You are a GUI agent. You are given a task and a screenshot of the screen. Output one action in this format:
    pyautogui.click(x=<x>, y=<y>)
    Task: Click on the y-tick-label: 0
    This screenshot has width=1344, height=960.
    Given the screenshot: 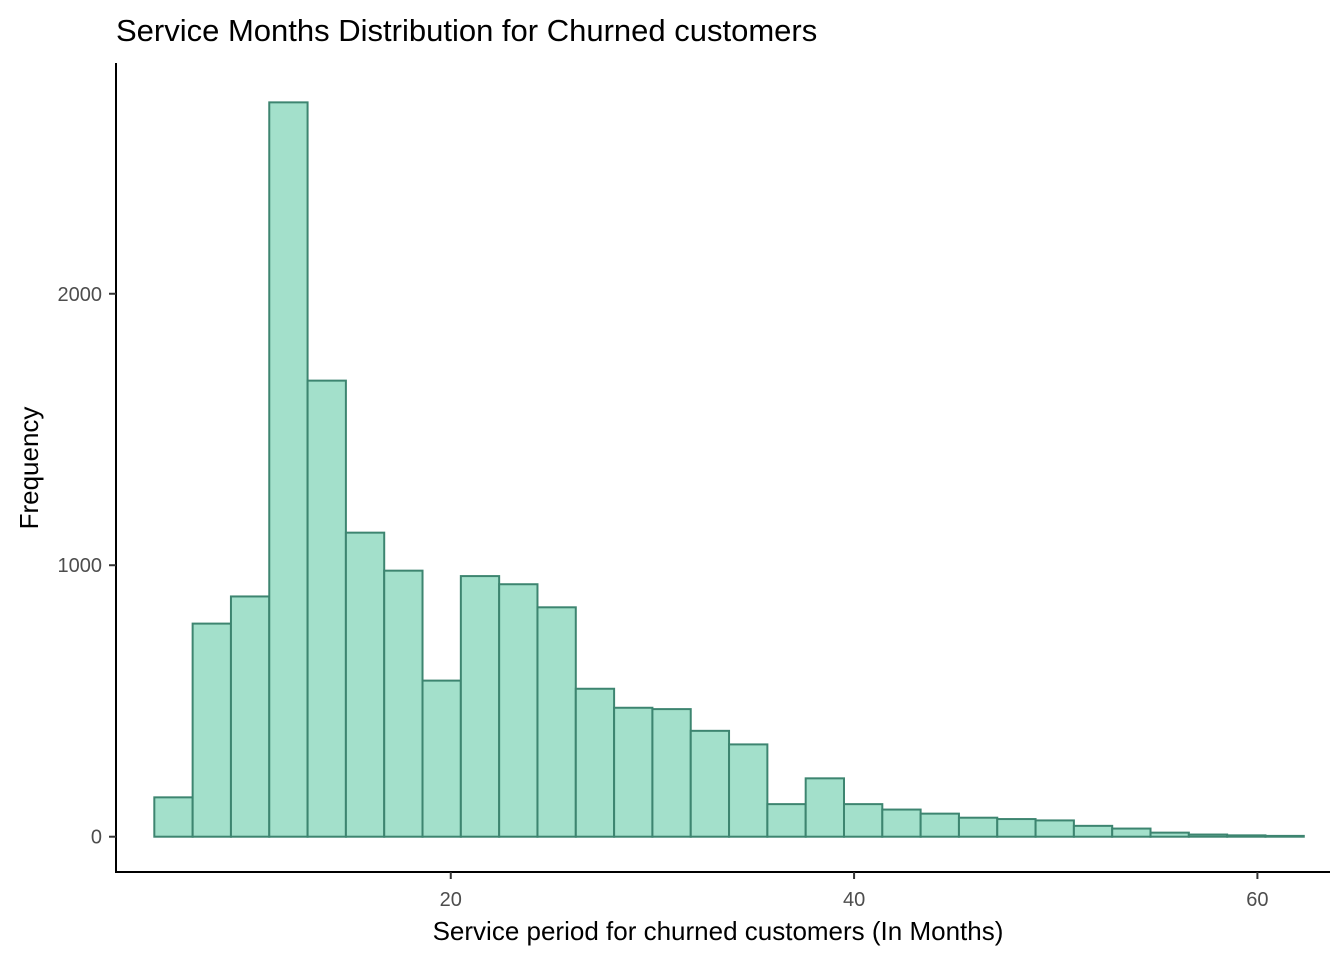 What is the action you would take?
    pyautogui.click(x=96, y=838)
    